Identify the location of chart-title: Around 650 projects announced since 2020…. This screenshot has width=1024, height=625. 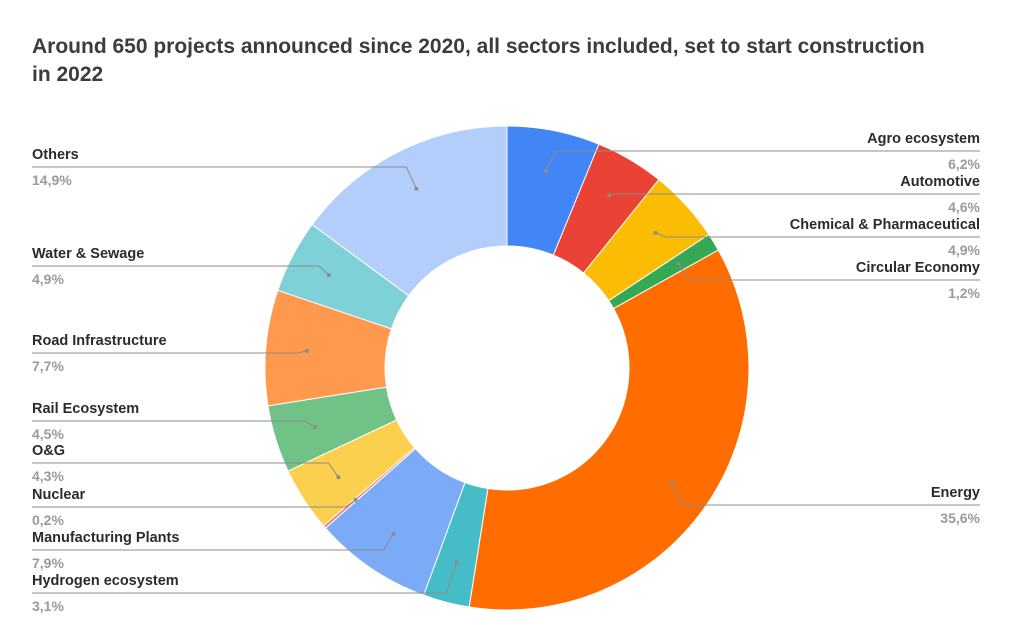
(478, 60).